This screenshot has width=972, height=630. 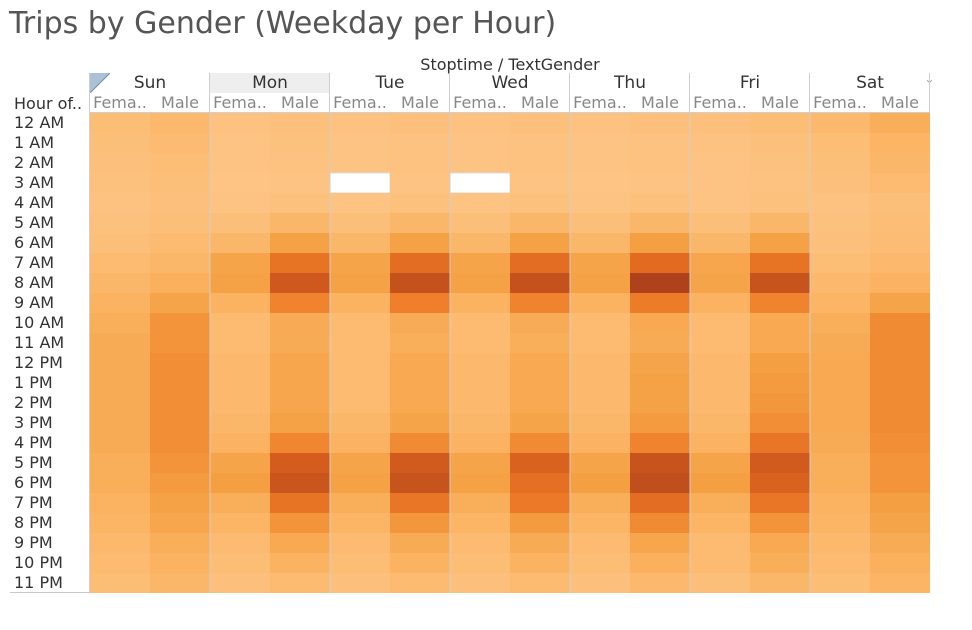 What do you see at coordinates (39, 323) in the screenshot?
I see `hour-label: 10 AM` at bounding box center [39, 323].